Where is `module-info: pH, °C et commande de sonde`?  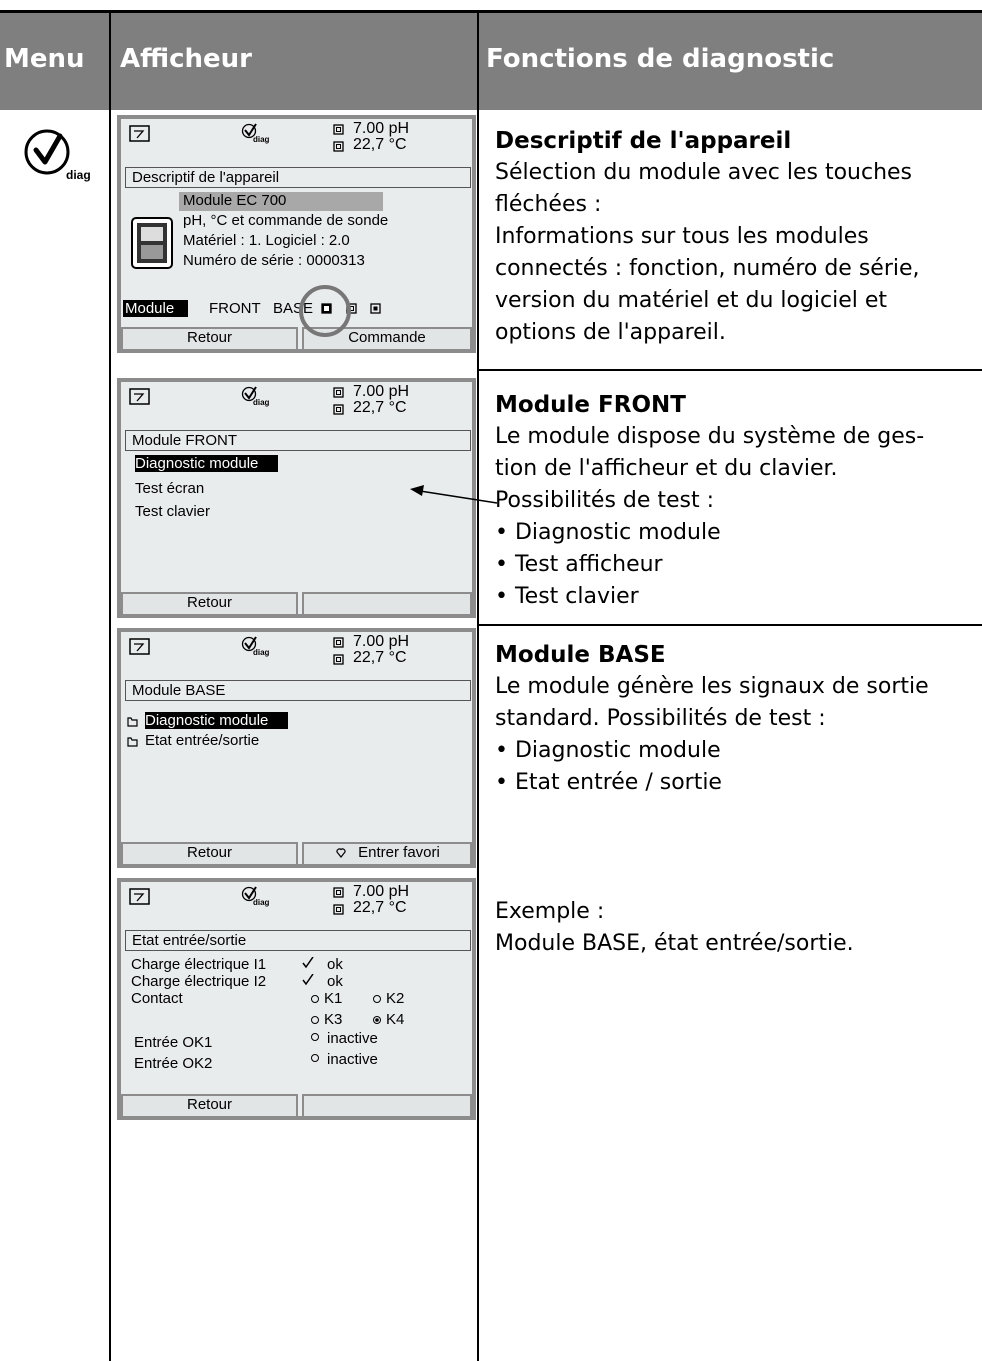 module-info: pH, °C et commande de sonde is located at coordinates (286, 220).